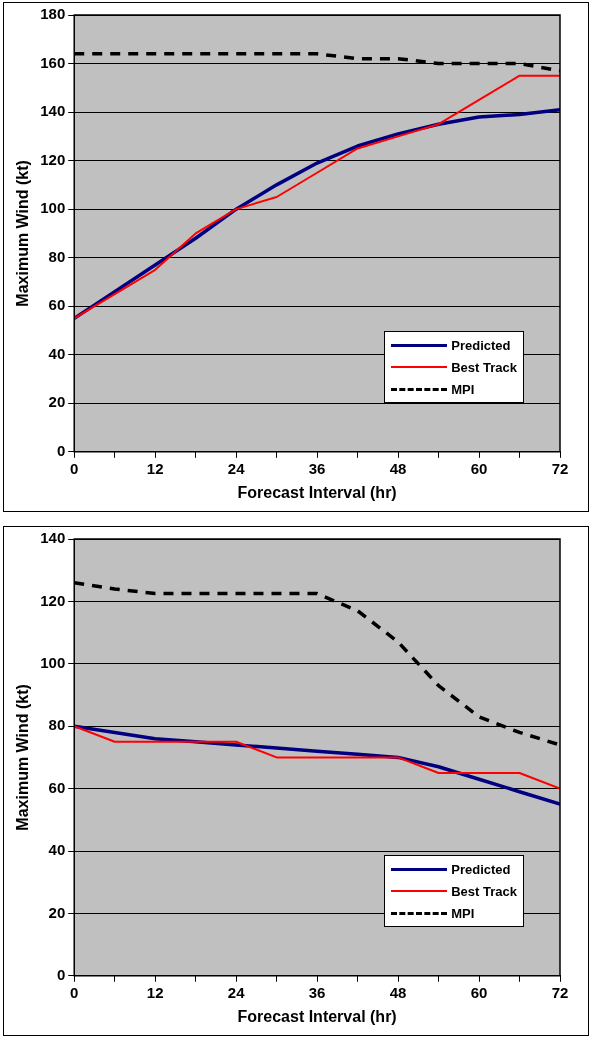 The height and width of the screenshot is (1045, 592). What do you see at coordinates (53, 14) in the screenshot?
I see `y-tick-label: 180` at bounding box center [53, 14].